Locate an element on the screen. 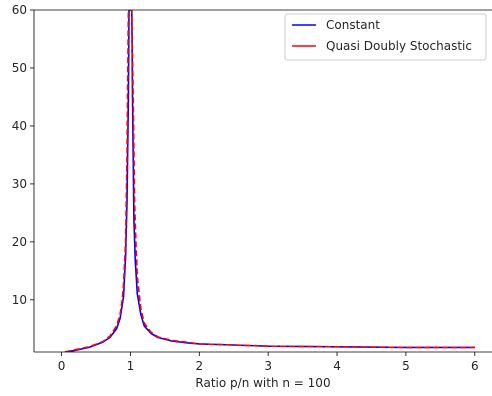 This screenshot has width=492, height=396. y-tick-label: 10 is located at coordinates (19, 300).